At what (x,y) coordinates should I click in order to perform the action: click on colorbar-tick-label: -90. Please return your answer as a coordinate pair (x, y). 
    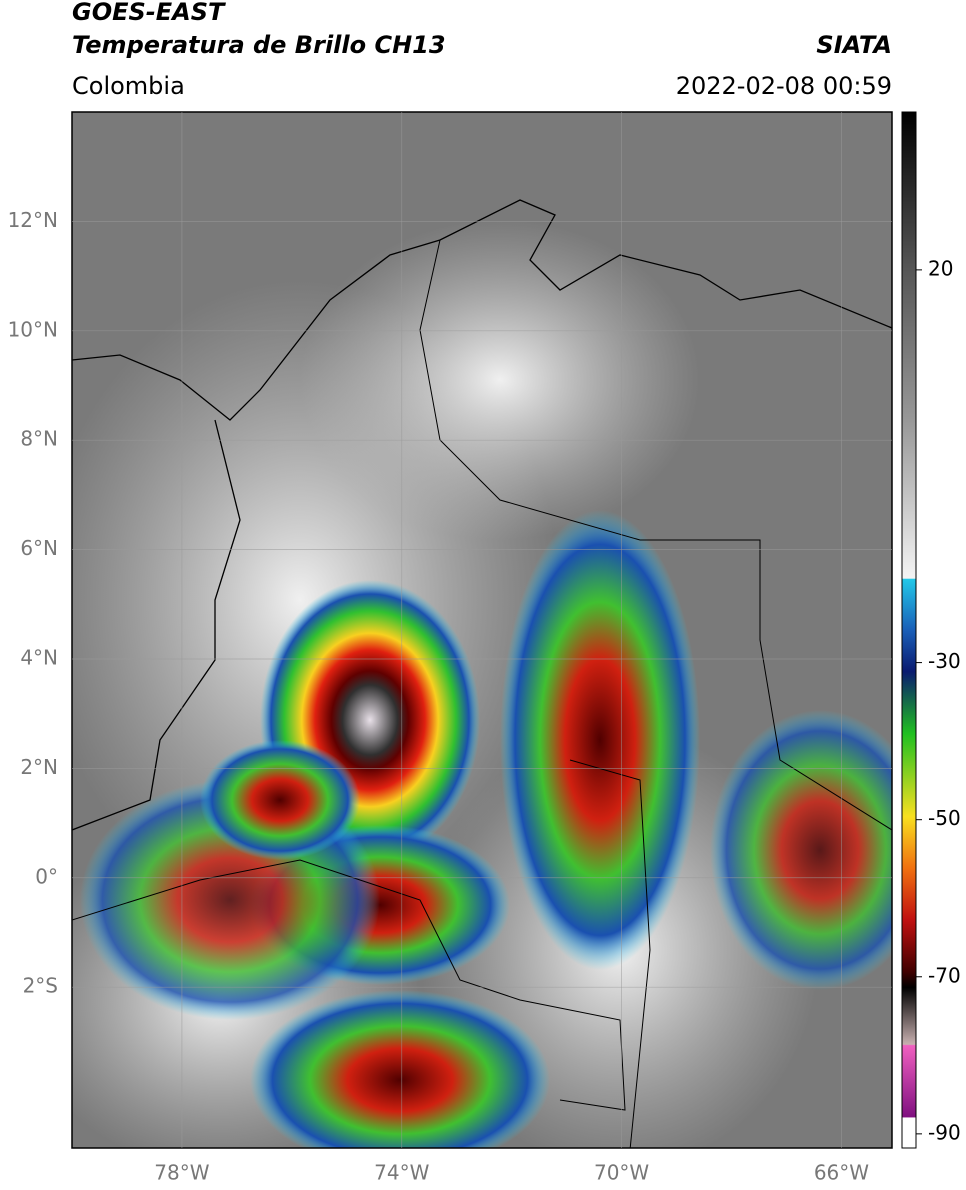
    Looking at the image, I should click on (944, 1132).